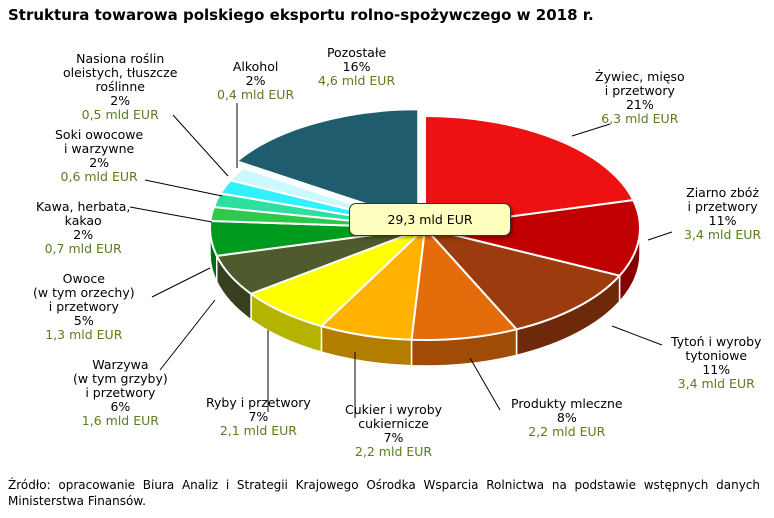 The width and height of the screenshot is (774, 518). I want to click on slice-name: Ziarno zbóż, so click(723, 192).